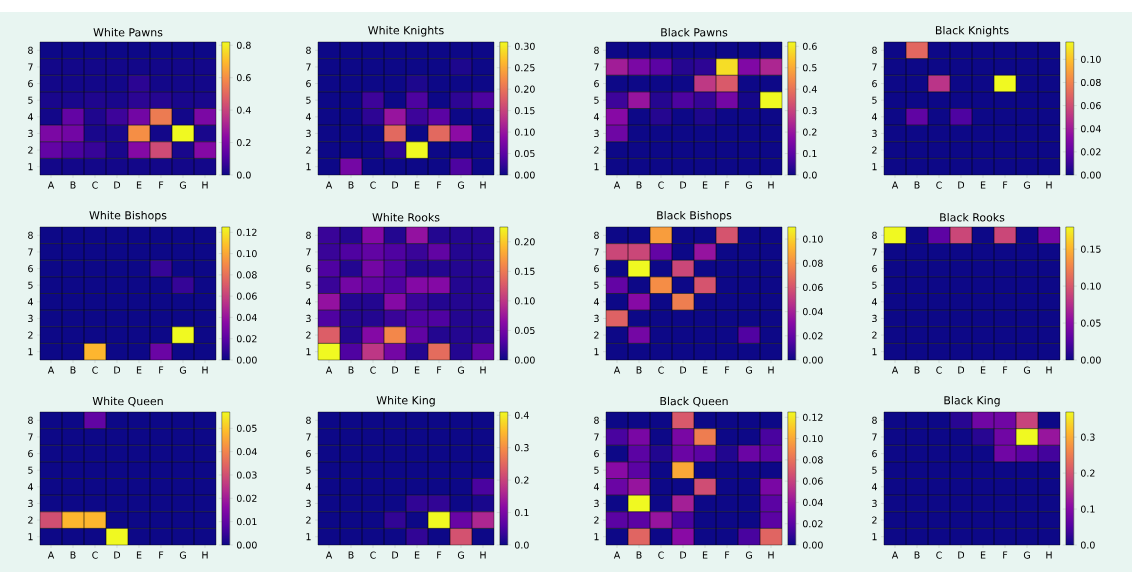 The image size is (1132, 572). Describe the element at coordinates (243, 45) in the screenshot. I see `color-bar-label: 0.8` at that location.